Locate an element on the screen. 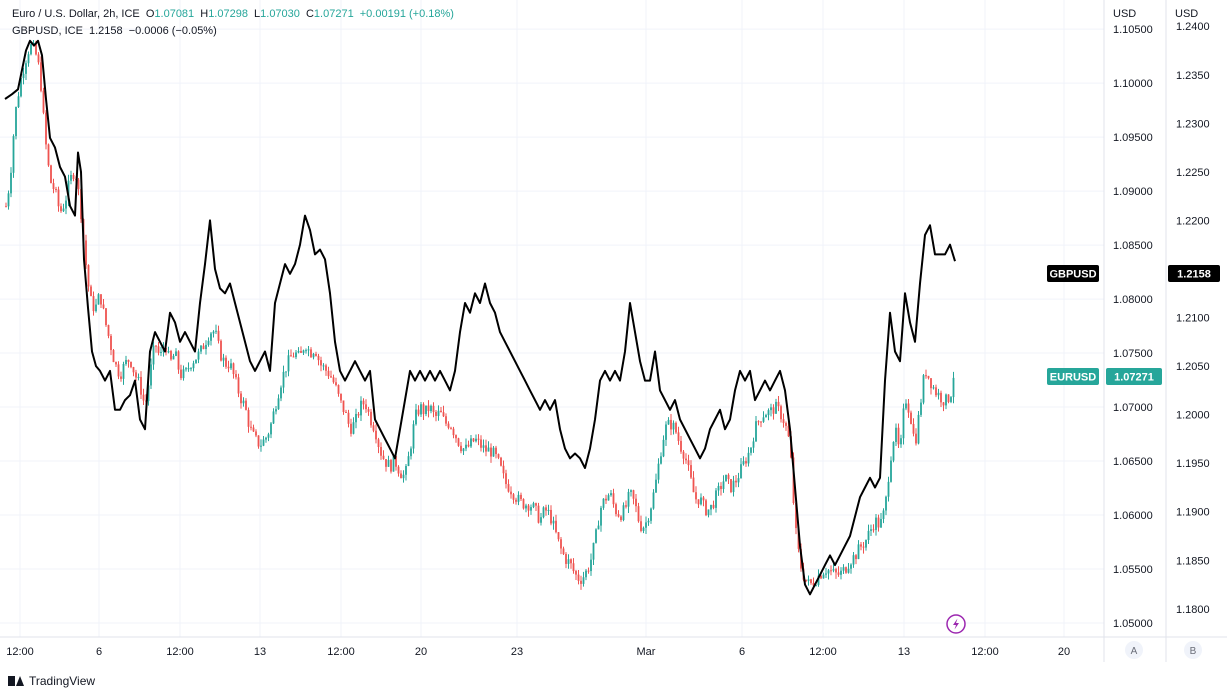 Image resolution: width=1227 pixels, height=694 pixels. eurusd-name-badge: EURUSD is located at coordinates (1073, 376).